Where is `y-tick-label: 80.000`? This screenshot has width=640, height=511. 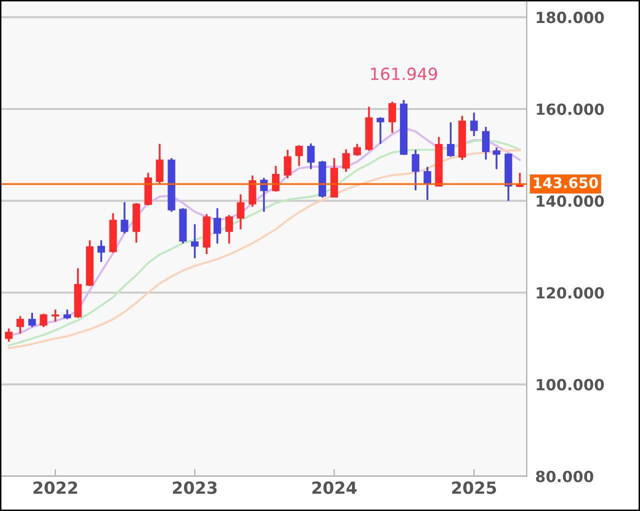
y-tick-label: 80.000 is located at coordinates (565, 476).